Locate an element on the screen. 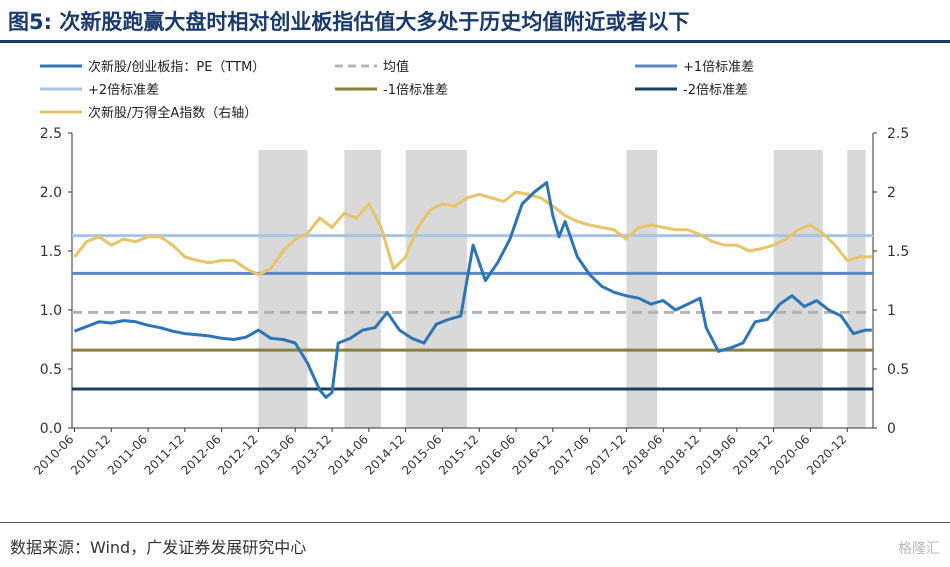 This screenshot has height=567, width=950. right-axis-tick-label: 0.5 is located at coordinates (898, 370).